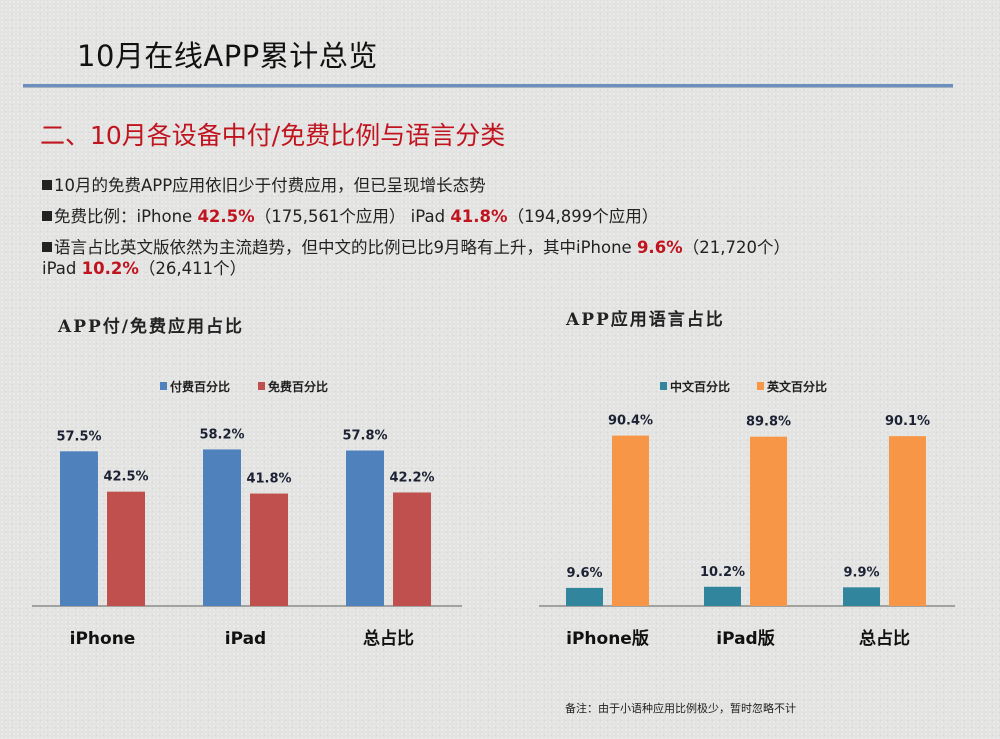 Image resolution: width=1000 pixels, height=739 pixels. What do you see at coordinates (607, 638) in the screenshot?
I see `category-tick-label: iPhone版` at bounding box center [607, 638].